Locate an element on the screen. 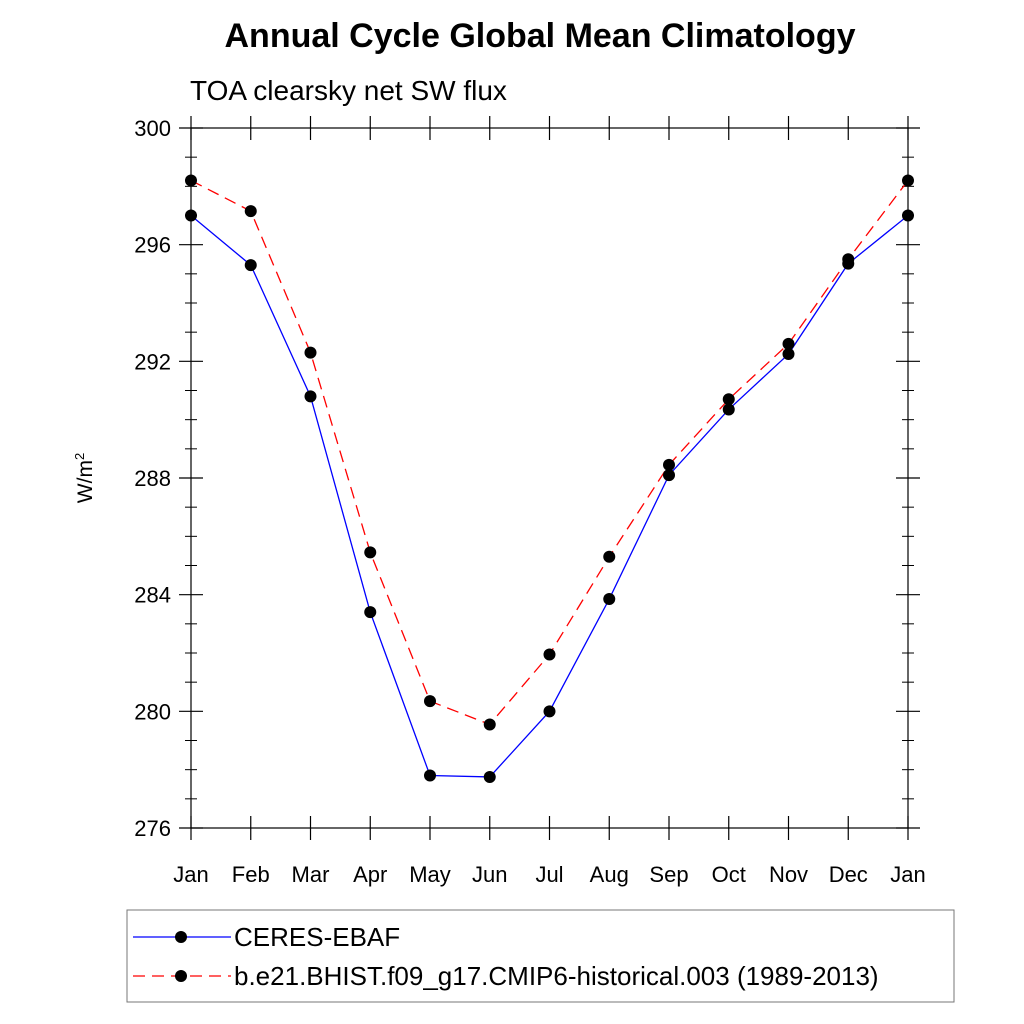 This screenshot has width=1024, height=1024. y-tick-label: 300 is located at coordinates (152, 128).